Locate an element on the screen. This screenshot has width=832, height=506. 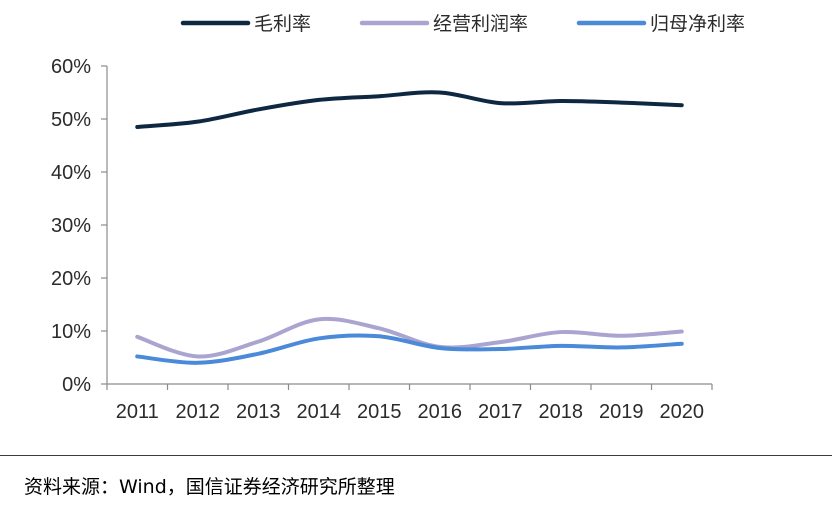
legend-label: 经营利润率 is located at coordinates (480, 24).